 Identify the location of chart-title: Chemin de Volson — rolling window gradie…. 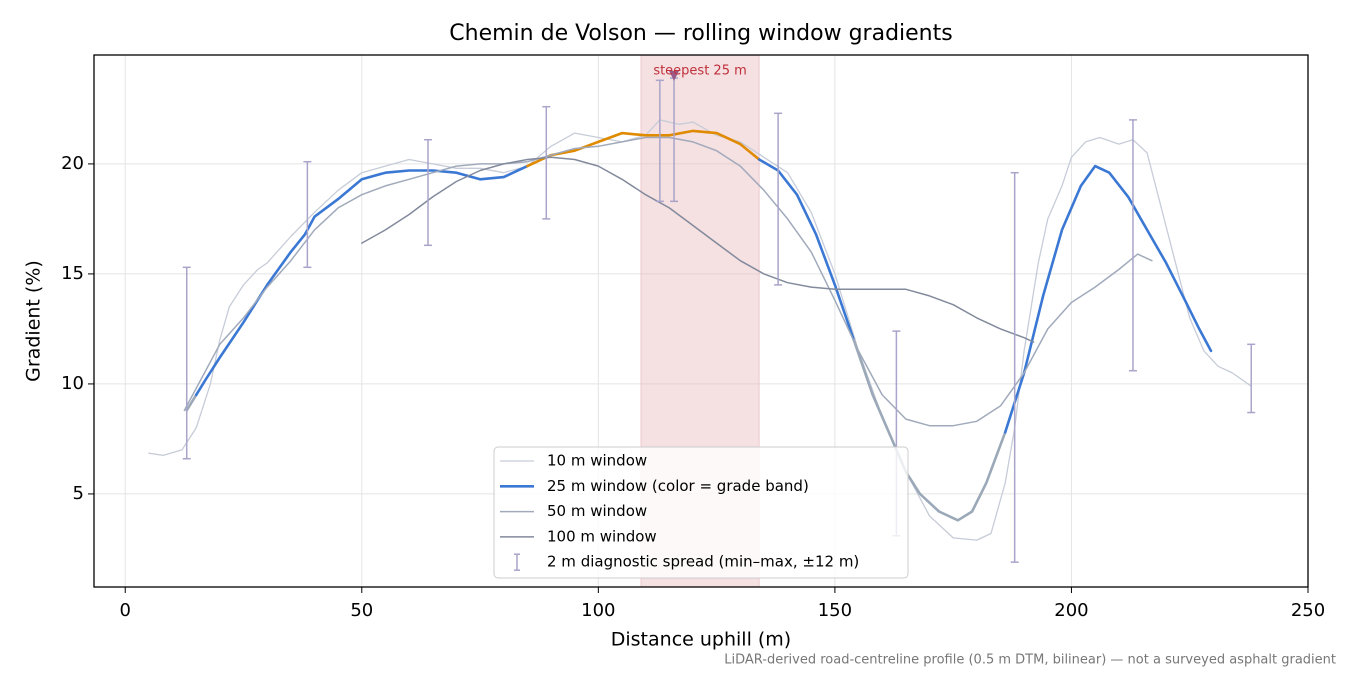
(700, 33).